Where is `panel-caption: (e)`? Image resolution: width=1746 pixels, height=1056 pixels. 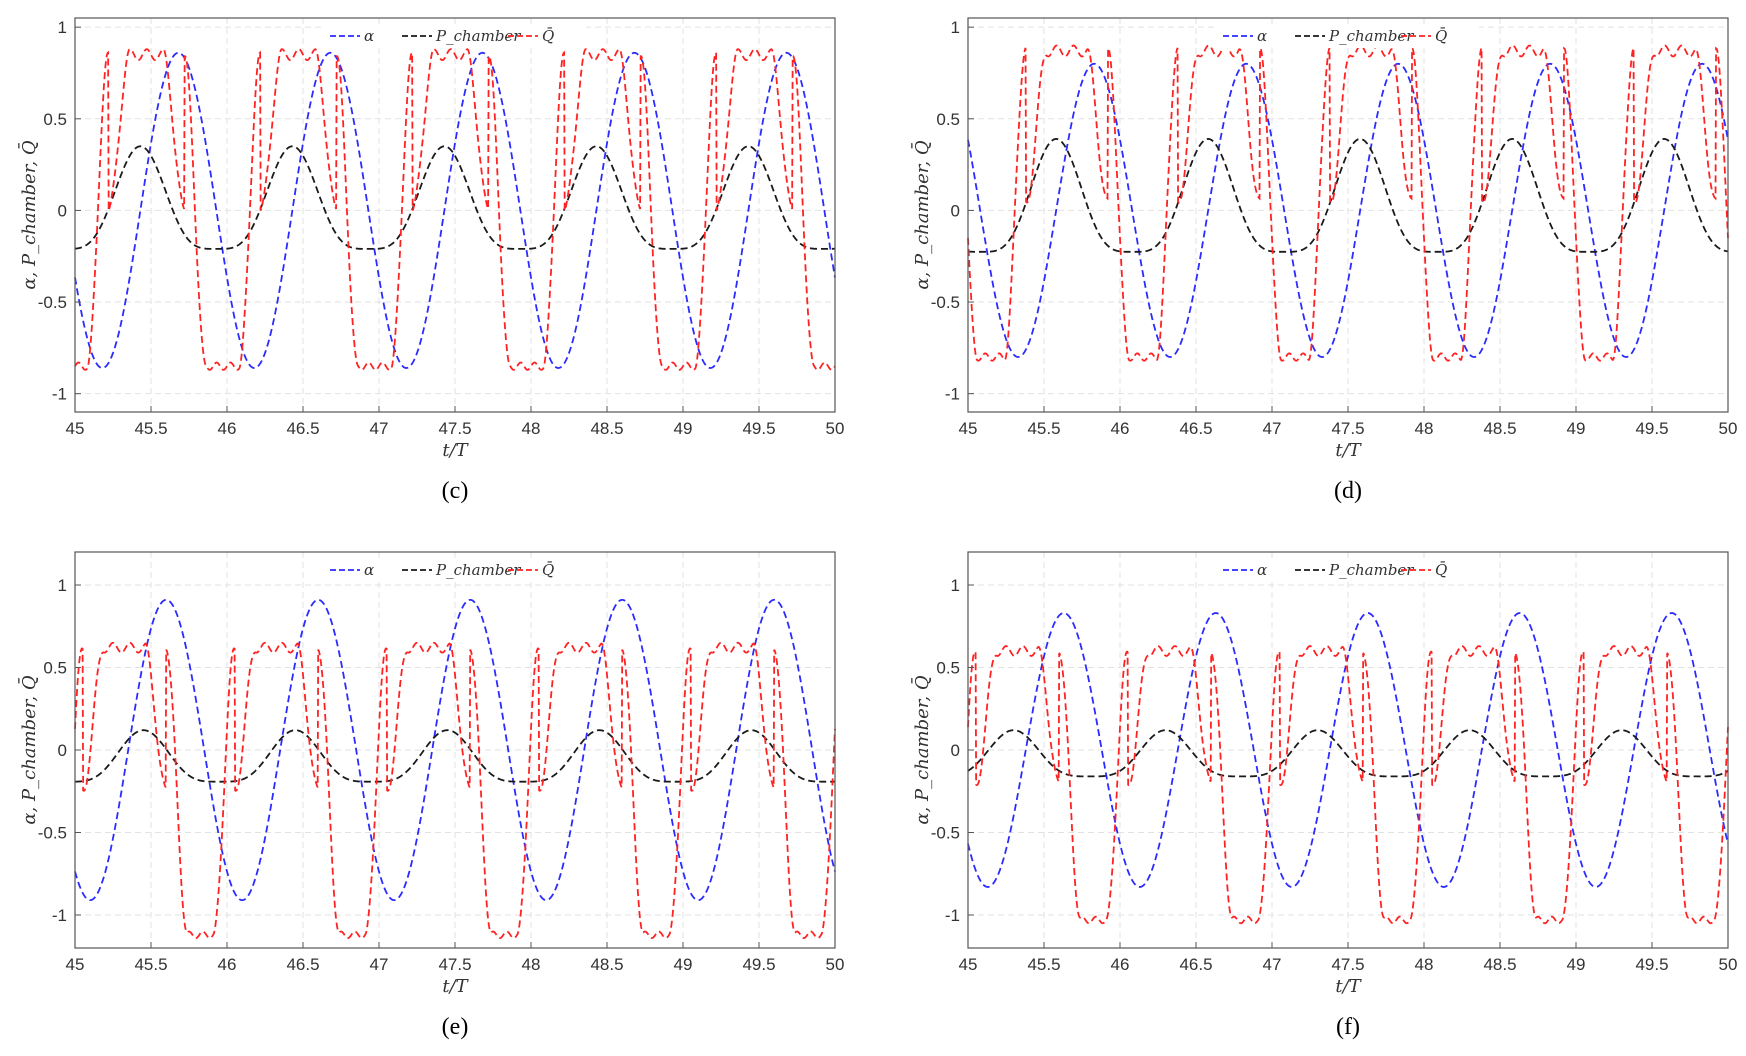 panel-caption: (e) is located at coordinates (455, 1027).